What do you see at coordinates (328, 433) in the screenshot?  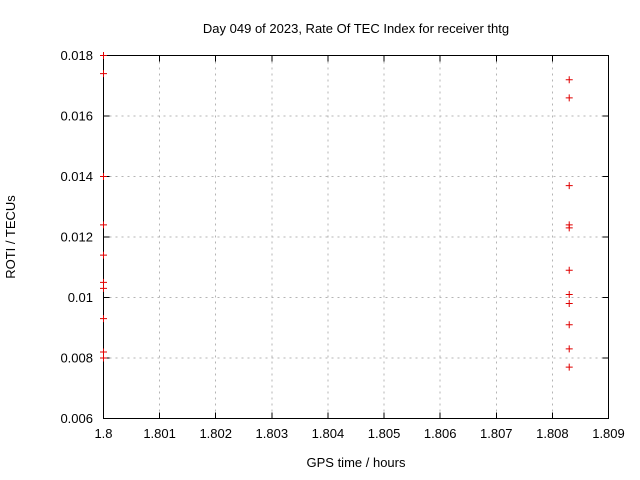 I see `x-tick-label: 1.804` at bounding box center [328, 433].